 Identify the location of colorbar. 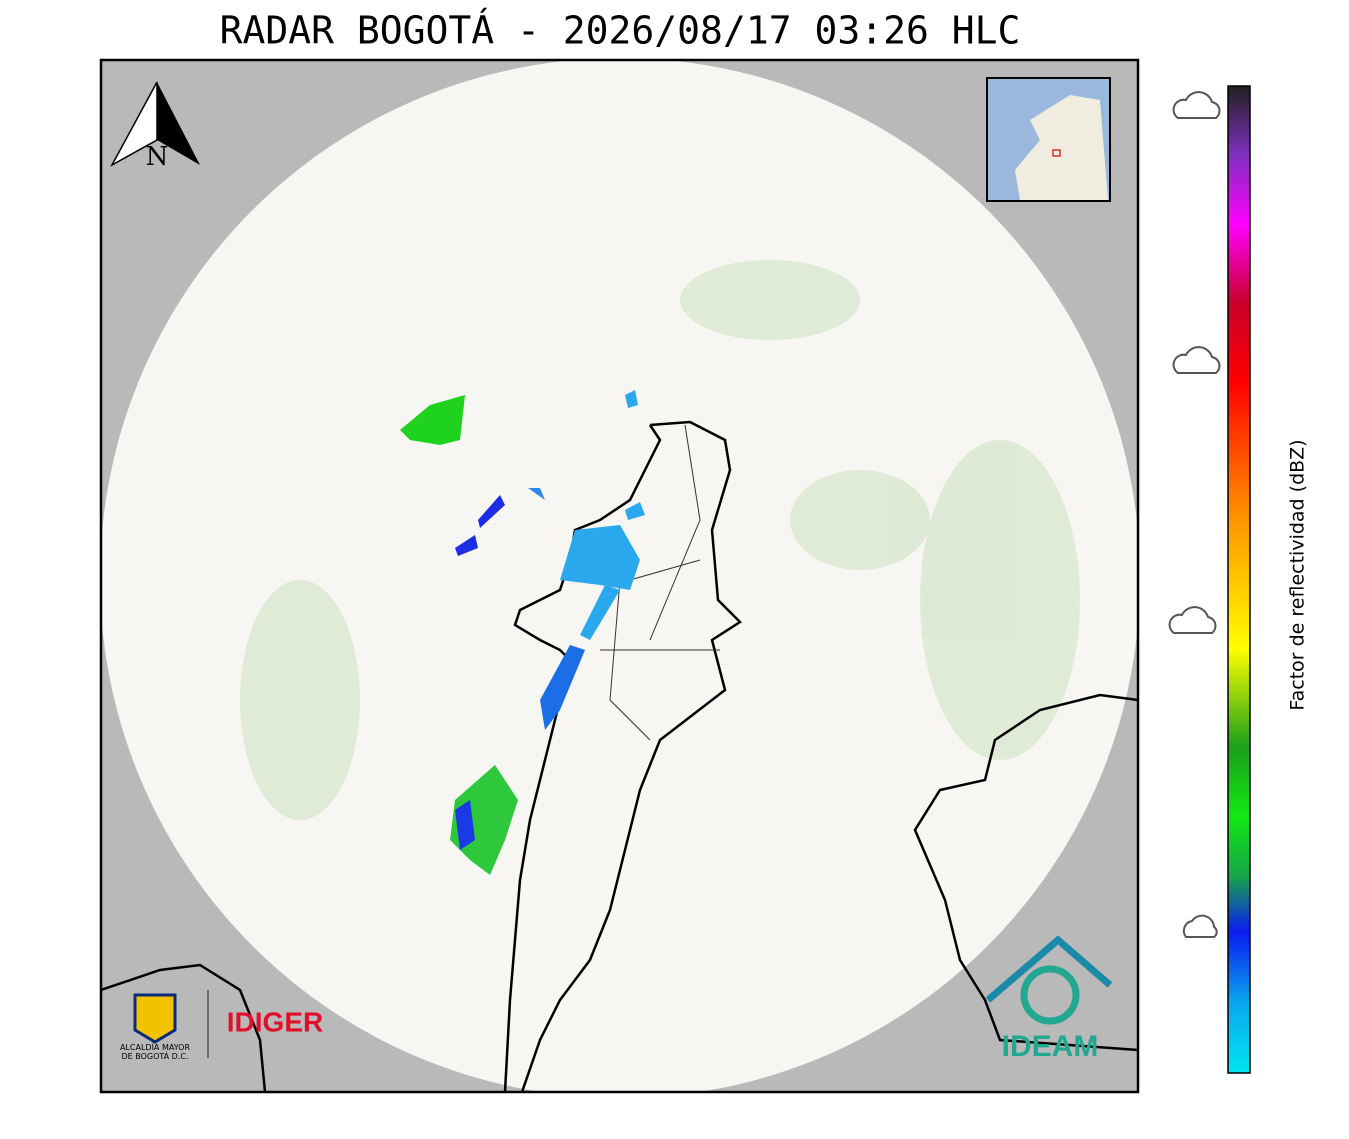
(1239, 579).